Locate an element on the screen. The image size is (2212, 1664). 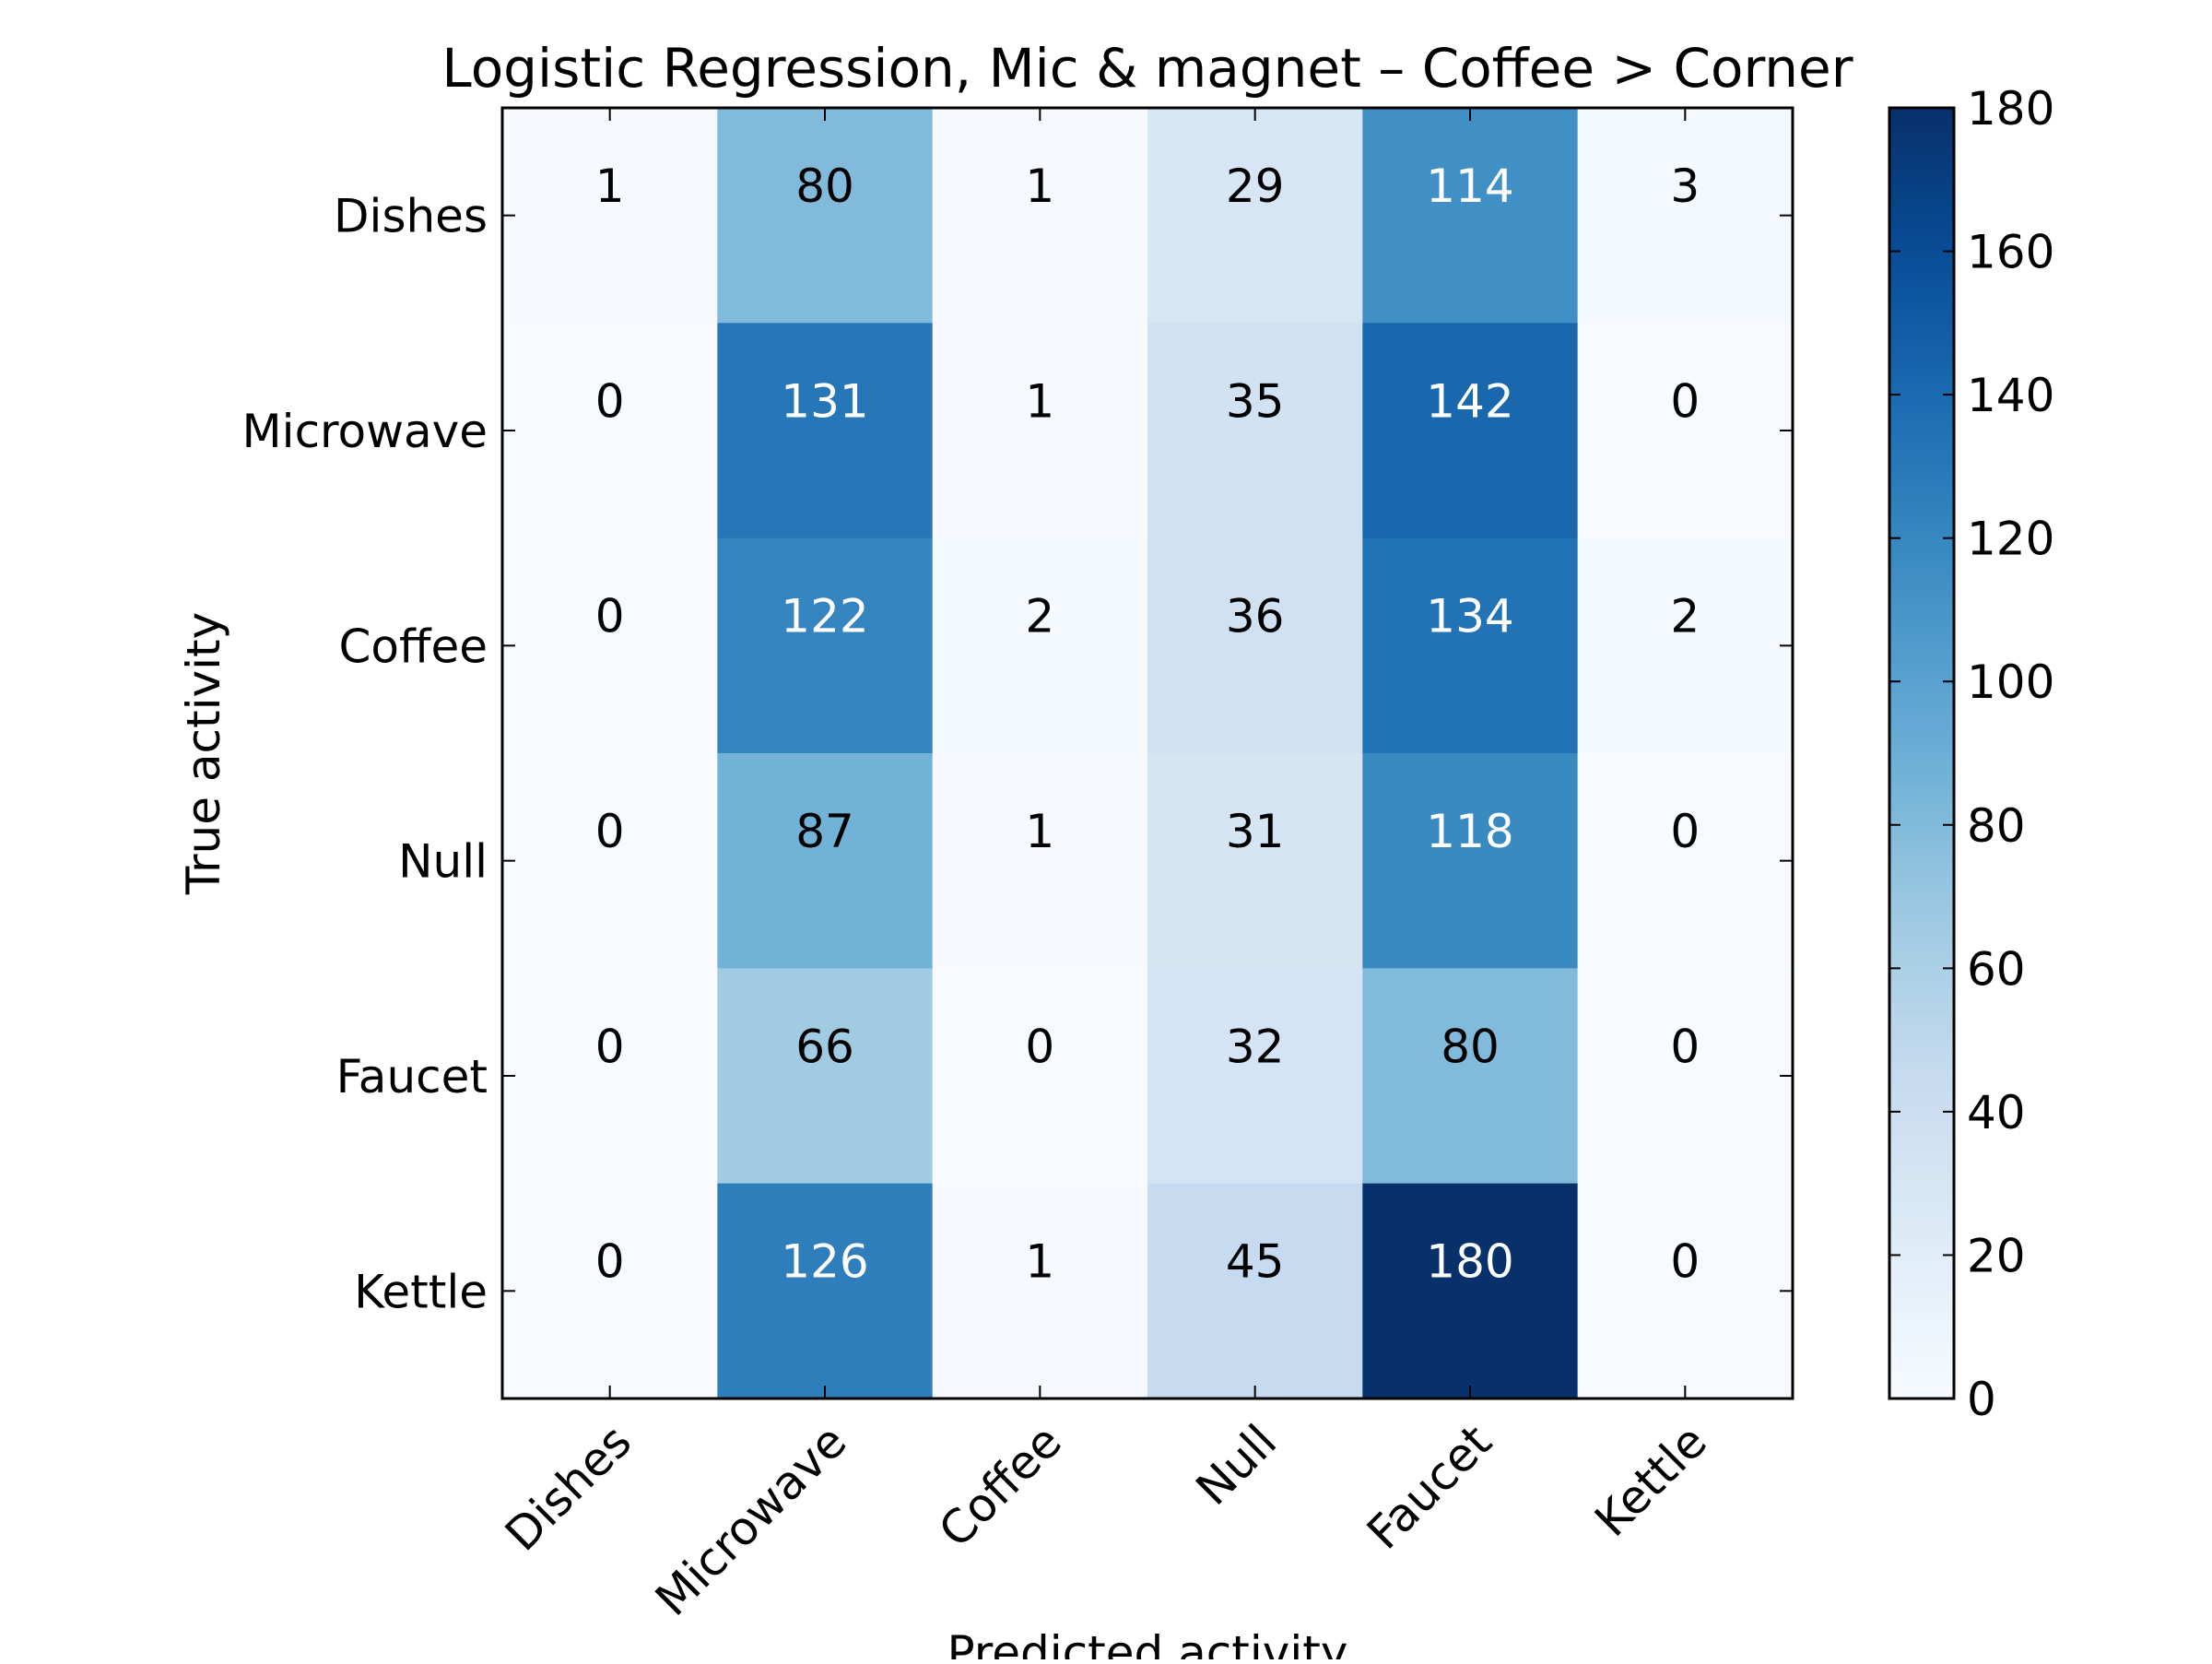
colorbar is located at coordinates (1921, 753).